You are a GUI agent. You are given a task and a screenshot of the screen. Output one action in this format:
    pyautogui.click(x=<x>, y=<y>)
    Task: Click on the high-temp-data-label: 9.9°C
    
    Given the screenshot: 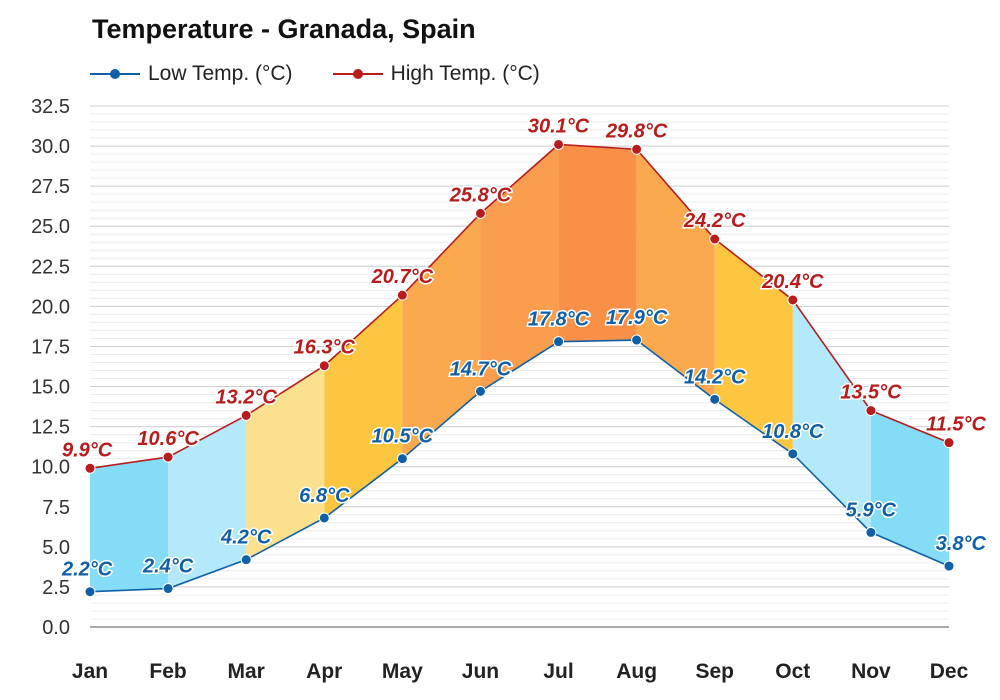 What is the action you would take?
    pyautogui.click(x=87, y=450)
    